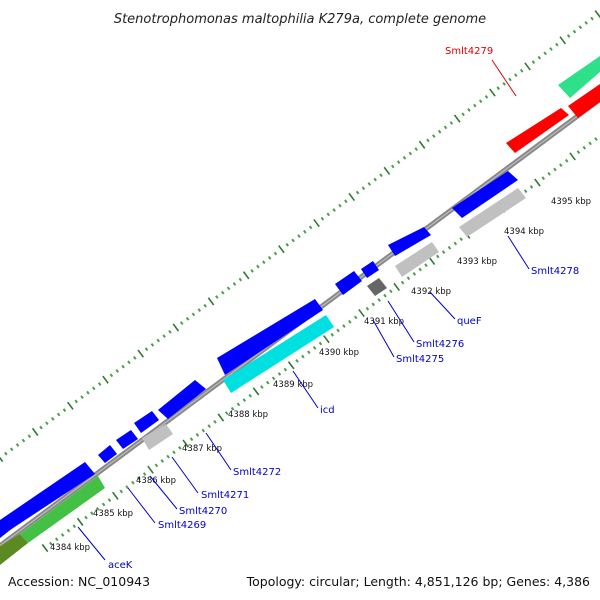  What do you see at coordinates (70, 548) in the screenshot?
I see `scale-label: 4384 kbp` at bounding box center [70, 548].